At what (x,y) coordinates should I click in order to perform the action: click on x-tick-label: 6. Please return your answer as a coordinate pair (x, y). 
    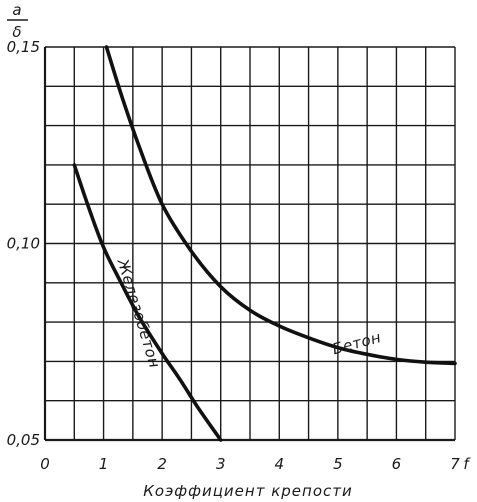
    Looking at the image, I should click on (397, 464).